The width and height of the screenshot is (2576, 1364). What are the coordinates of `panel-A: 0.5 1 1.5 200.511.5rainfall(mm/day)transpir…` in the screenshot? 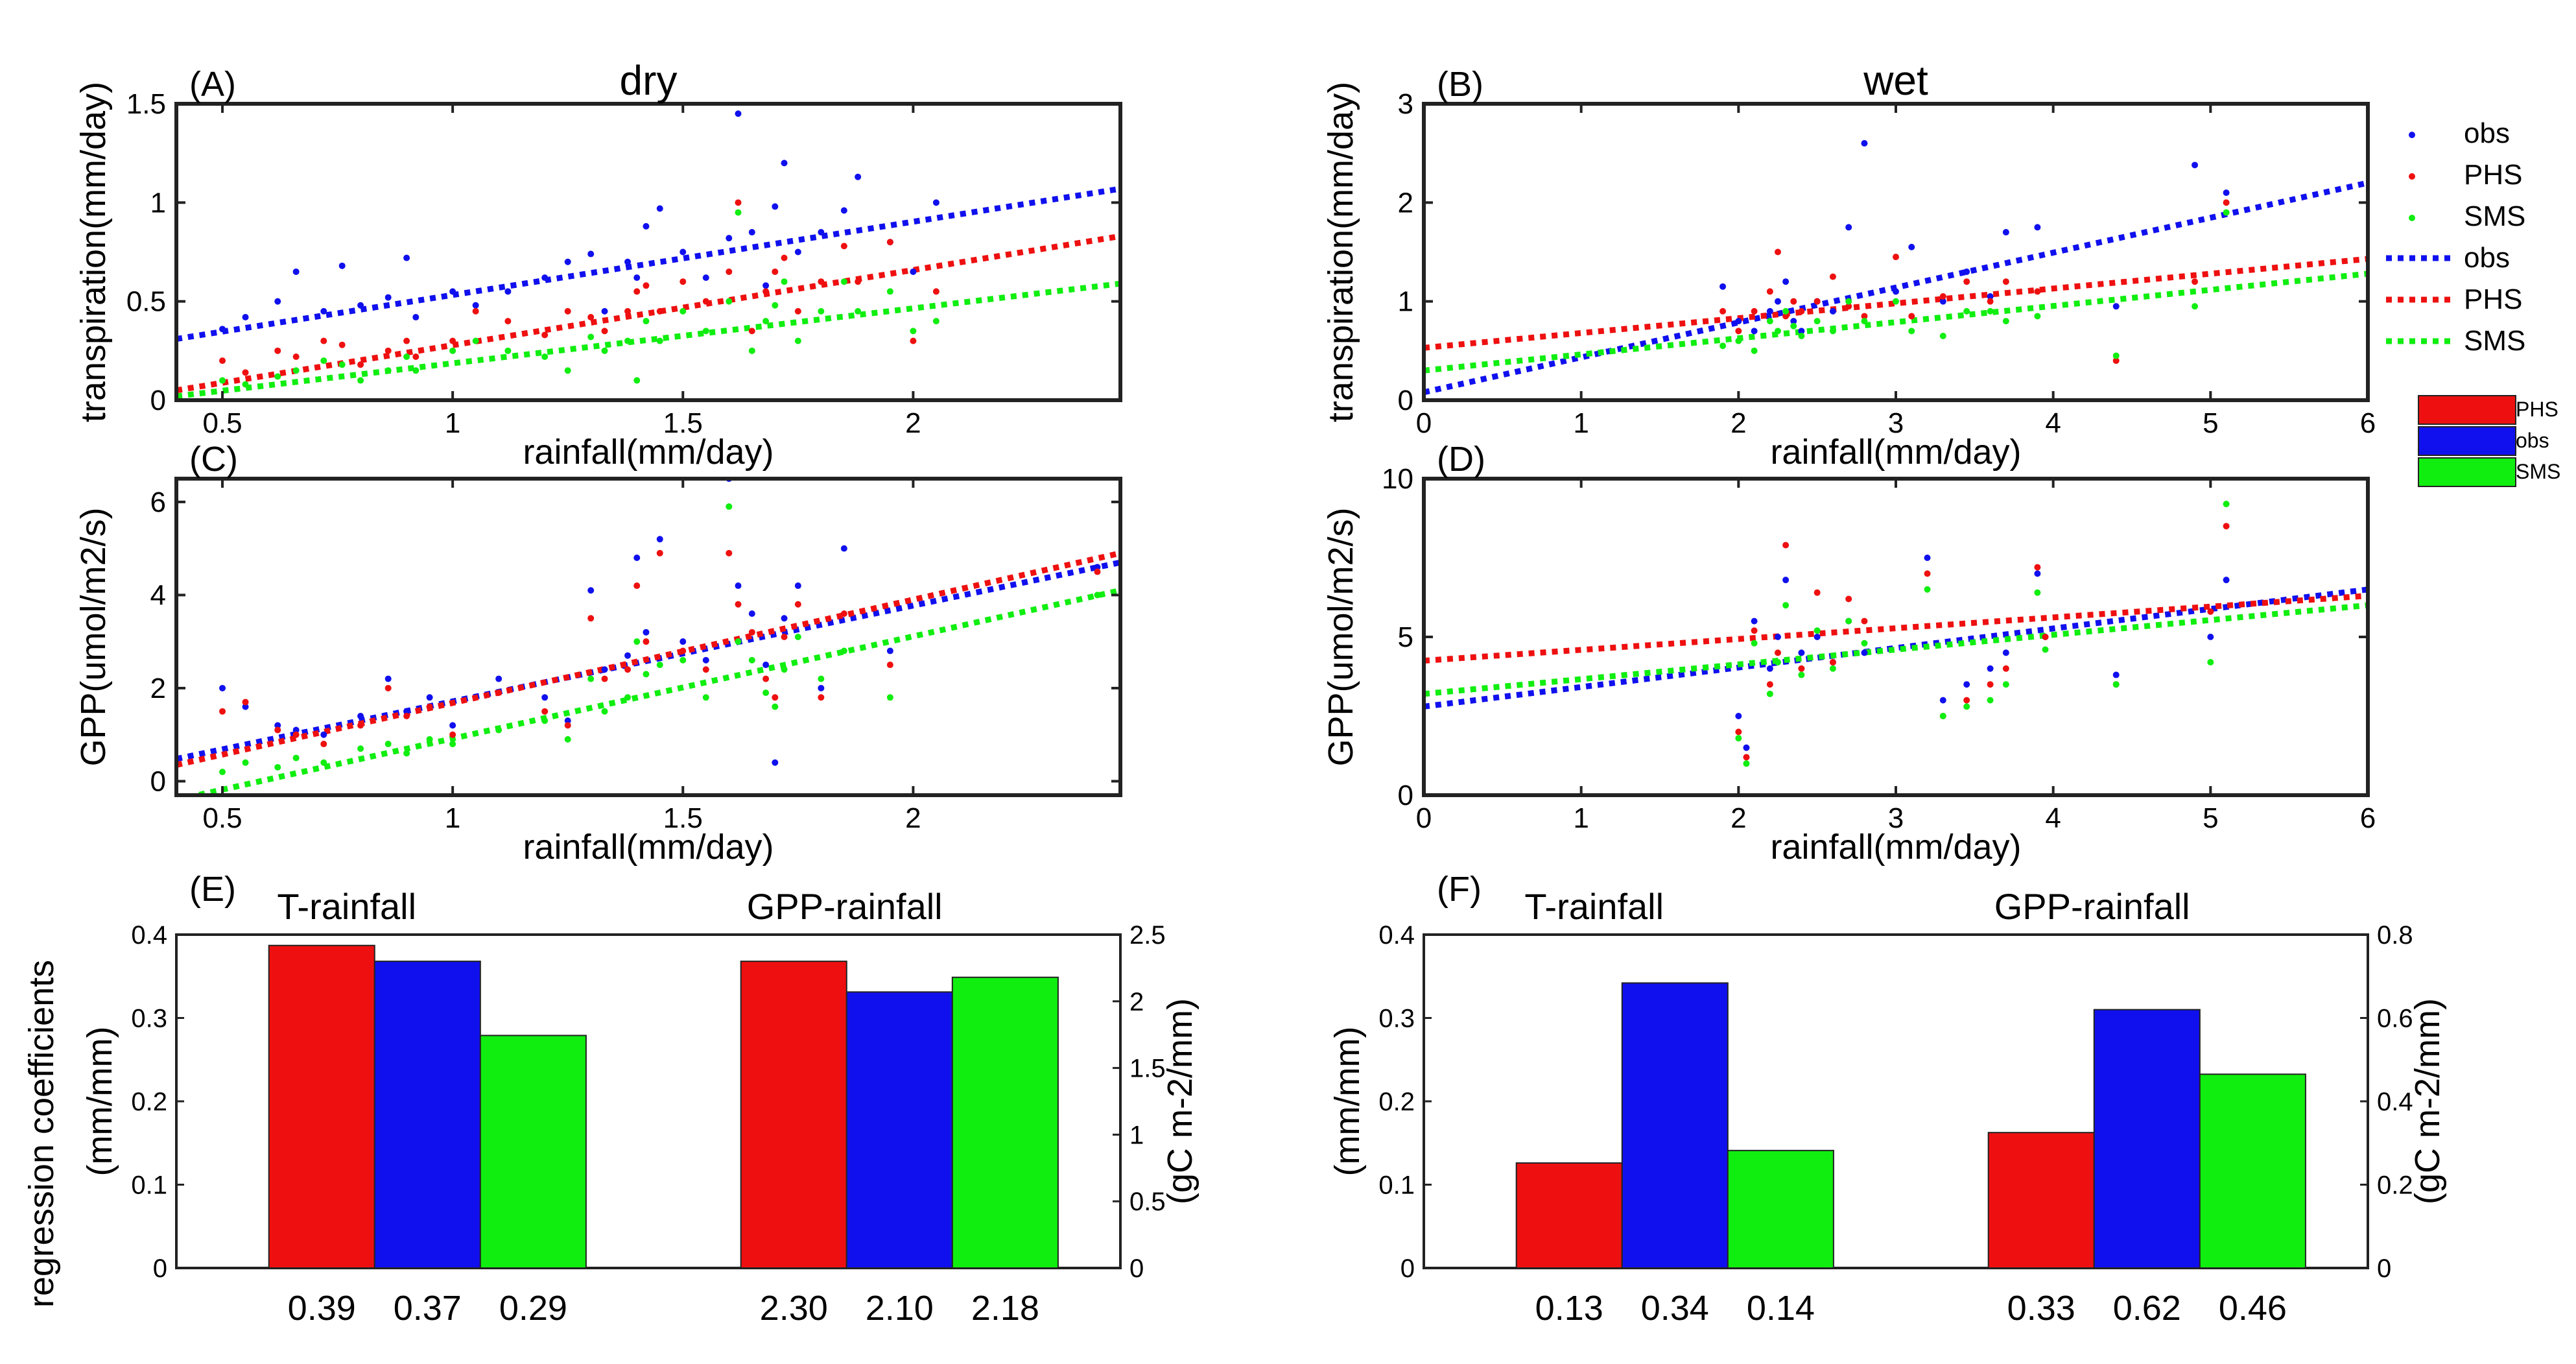 It's located at (598, 264).